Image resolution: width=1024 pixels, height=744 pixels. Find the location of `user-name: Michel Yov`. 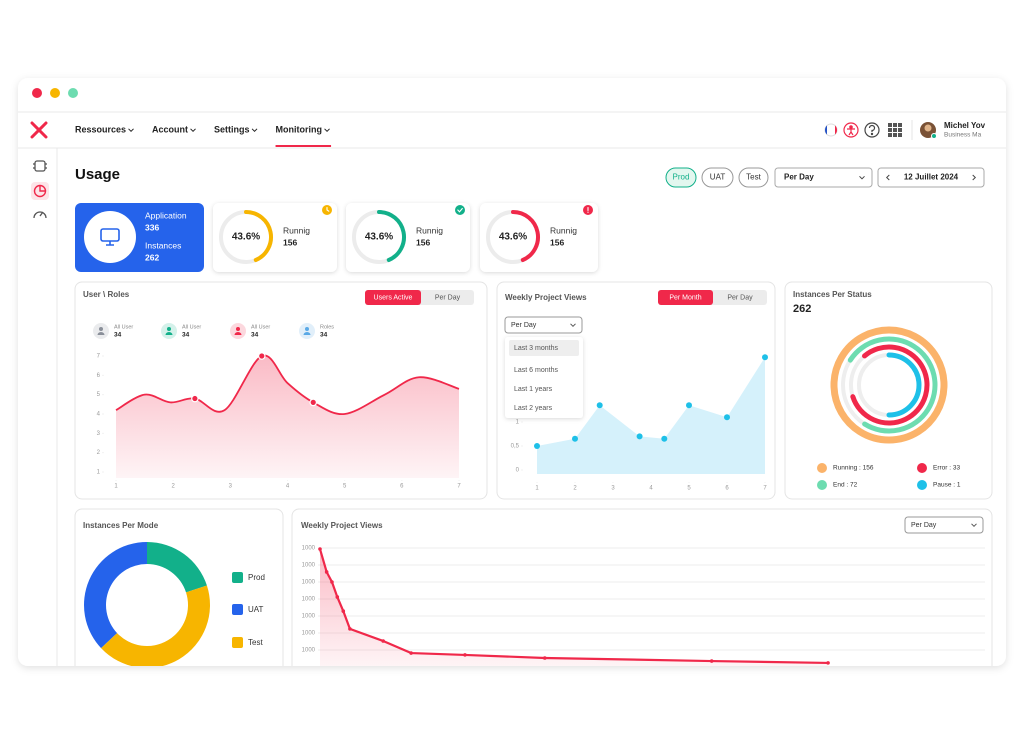

user-name: Michel Yov is located at coordinates (965, 125).